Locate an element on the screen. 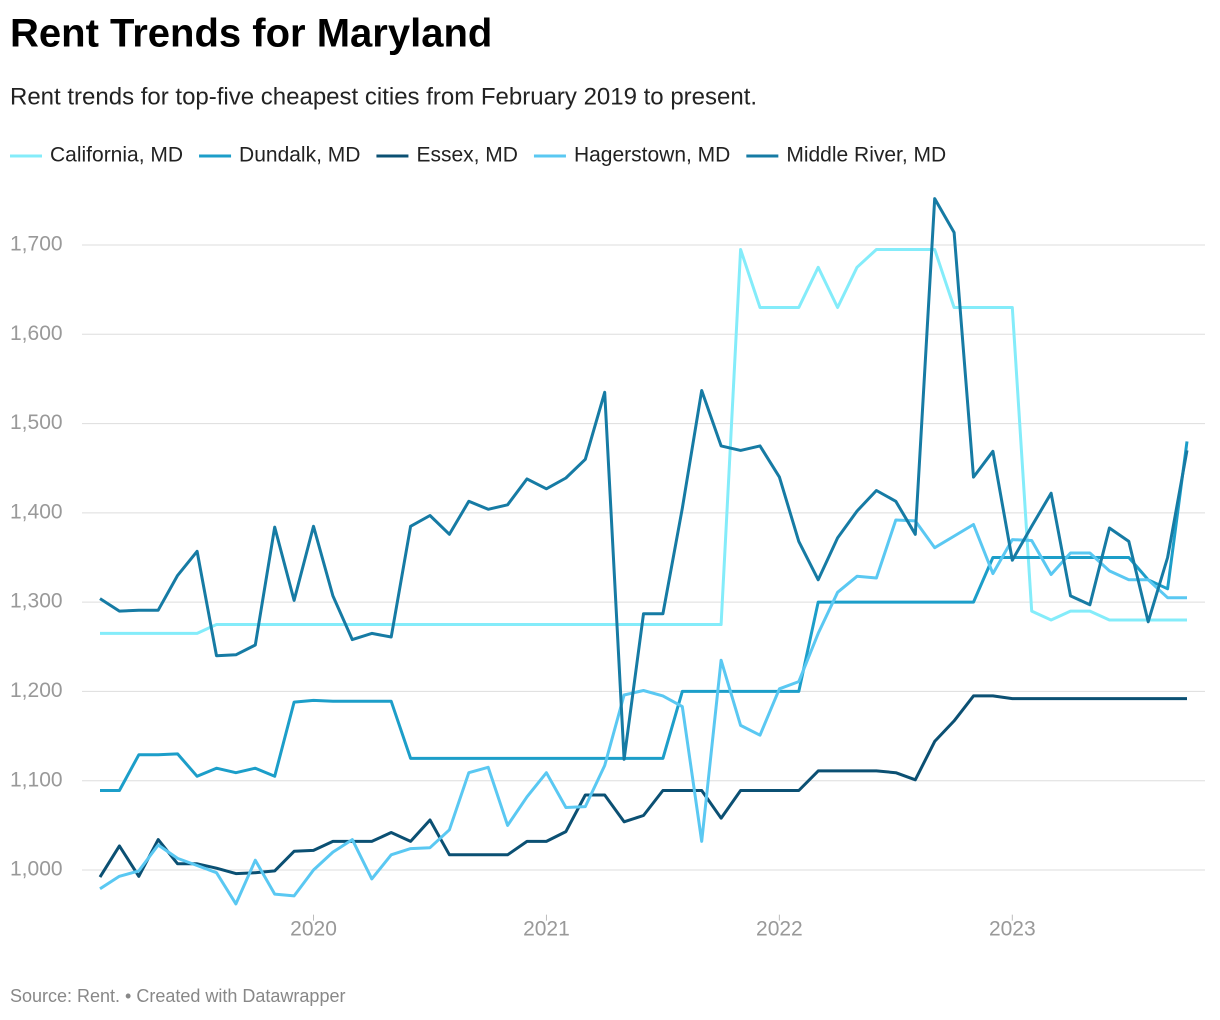  y-tick-label: 1,400 is located at coordinates (36, 511).